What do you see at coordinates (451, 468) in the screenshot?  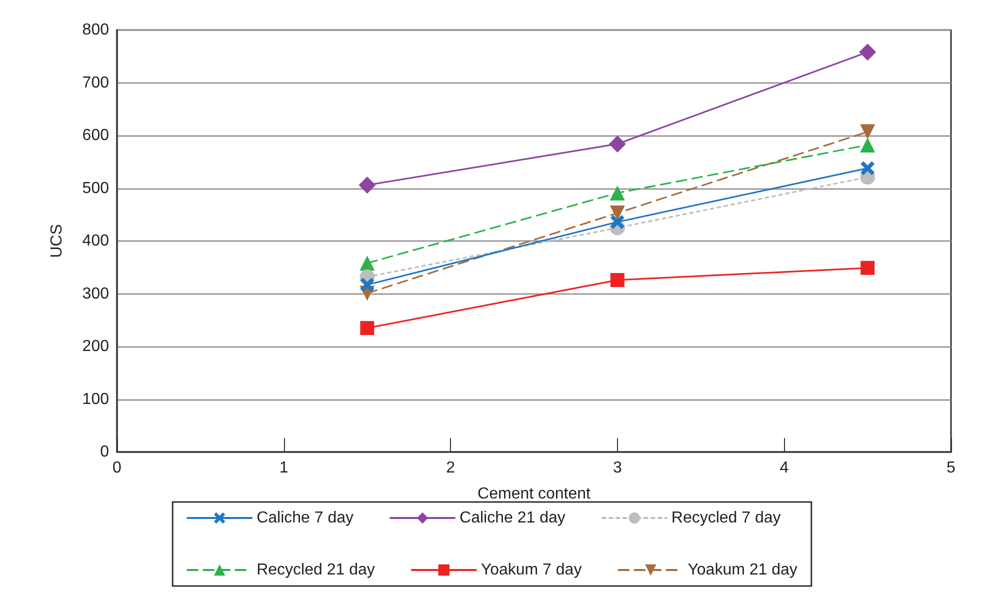 I see `x-tick-label: 2` at bounding box center [451, 468].